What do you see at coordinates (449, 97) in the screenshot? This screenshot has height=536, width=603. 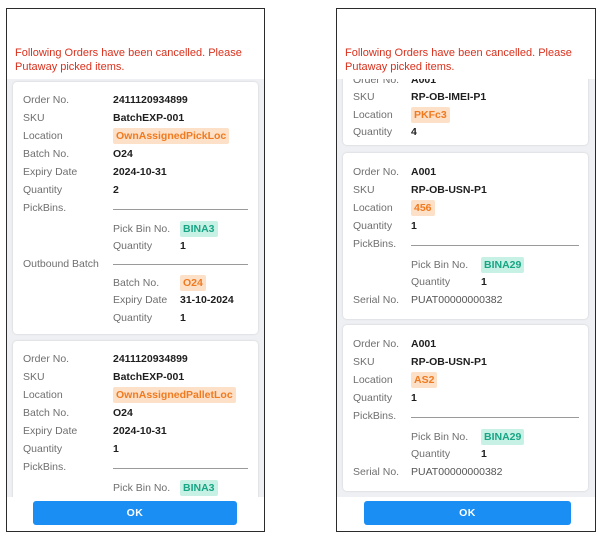 I see `sku-value: RP-OB-IMEI-P1` at bounding box center [449, 97].